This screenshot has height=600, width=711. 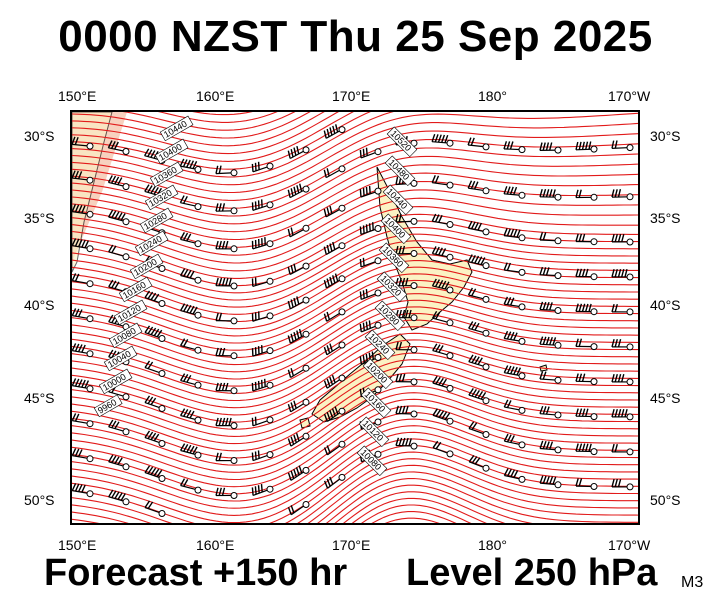 I want to click on model-tag: M3, so click(x=692, y=582).